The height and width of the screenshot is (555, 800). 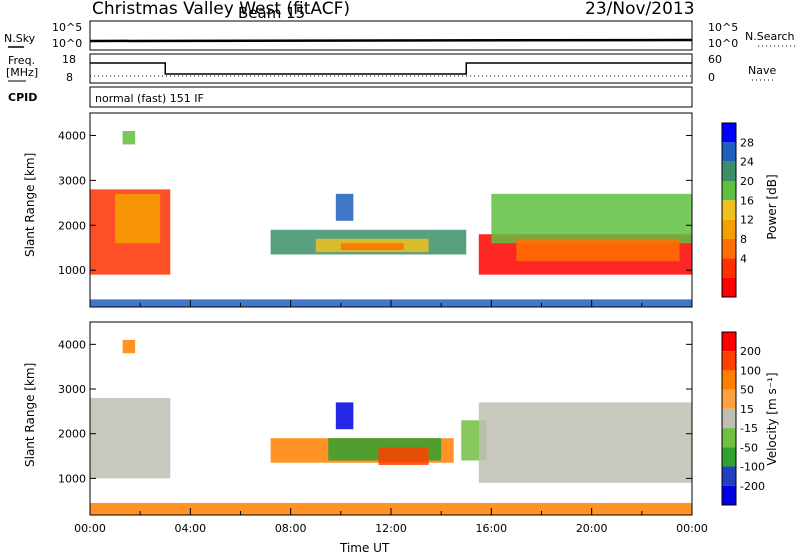 I want to click on nsky-trace, so click(x=391, y=40).